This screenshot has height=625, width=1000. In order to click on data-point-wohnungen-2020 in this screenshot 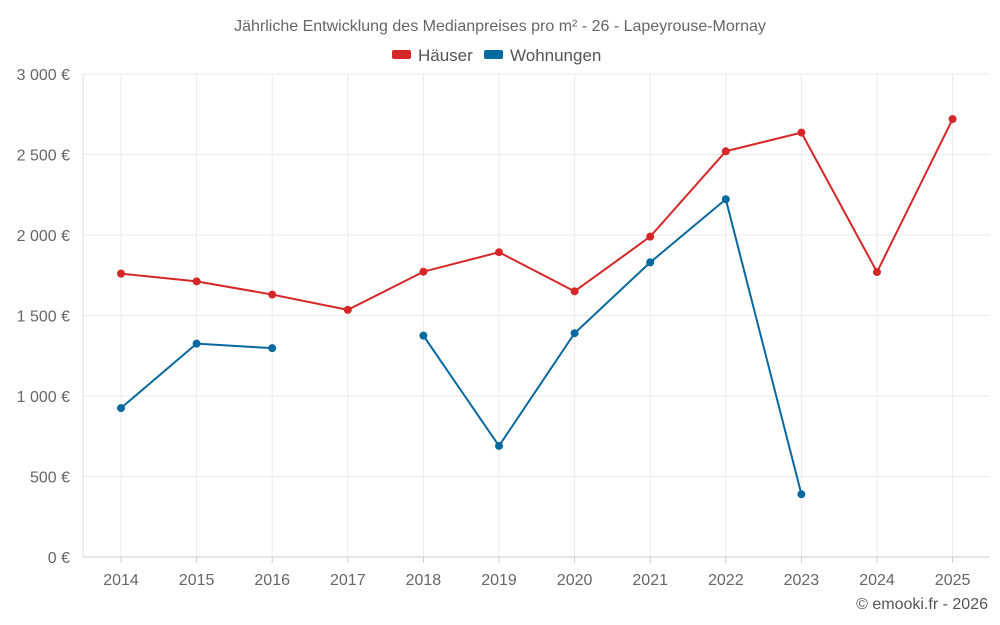, I will do `click(574, 333)`.